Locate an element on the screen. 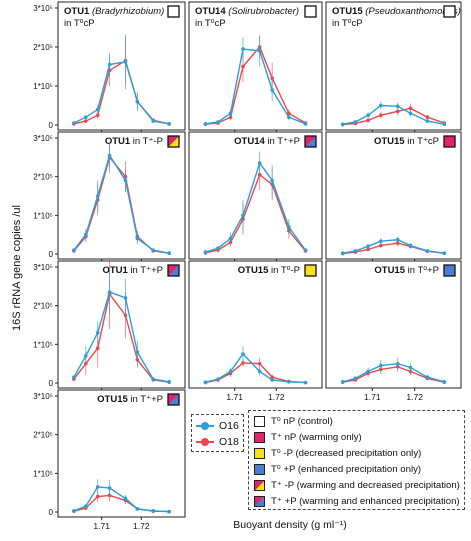 The height and width of the screenshot is (541, 471). white-swatch-icon is located at coordinates (259, 421).